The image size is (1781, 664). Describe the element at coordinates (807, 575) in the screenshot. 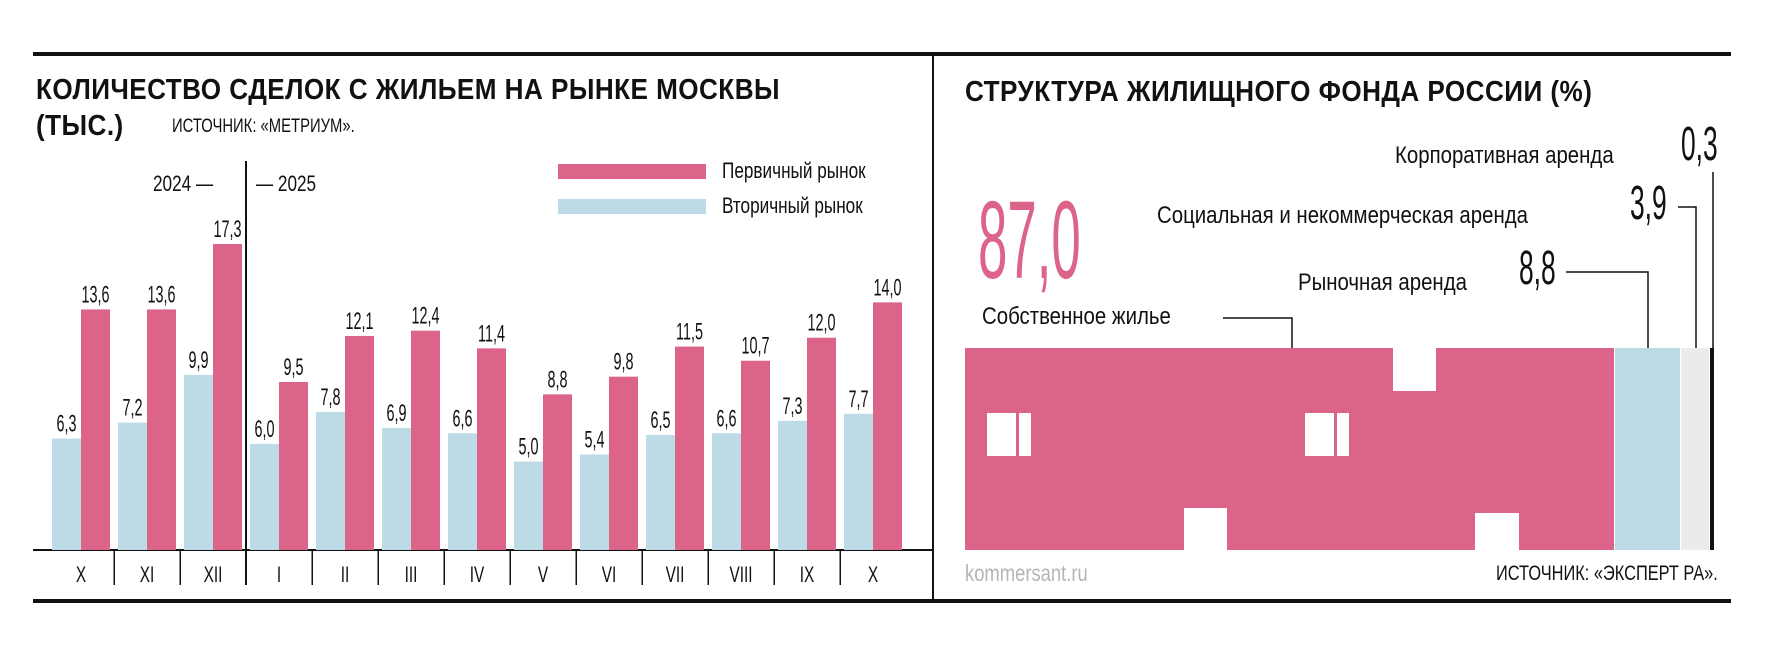

I see `month-label: IX` at that location.